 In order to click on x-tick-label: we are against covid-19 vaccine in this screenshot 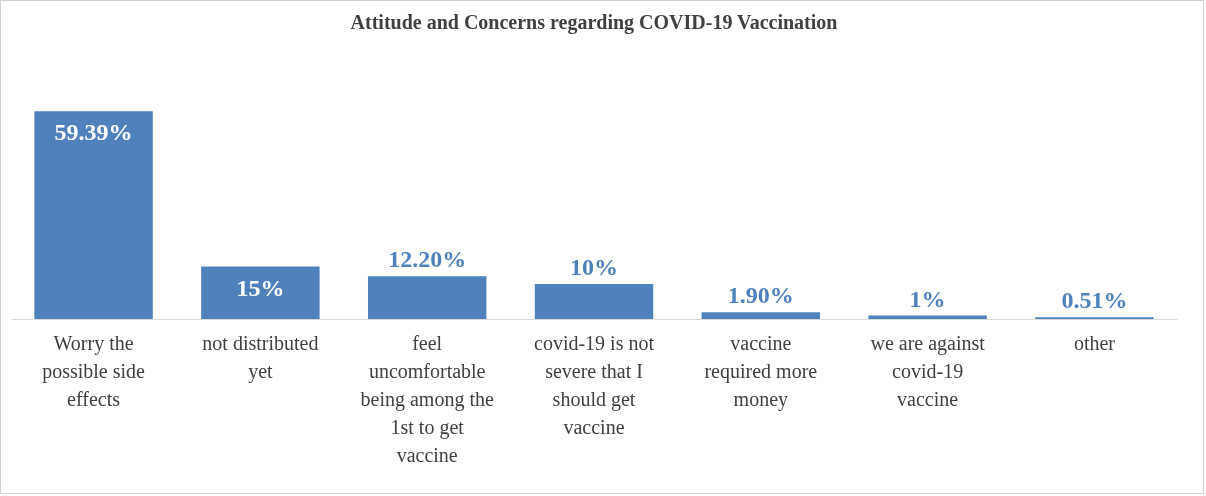, I will do `click(928, 370)`.